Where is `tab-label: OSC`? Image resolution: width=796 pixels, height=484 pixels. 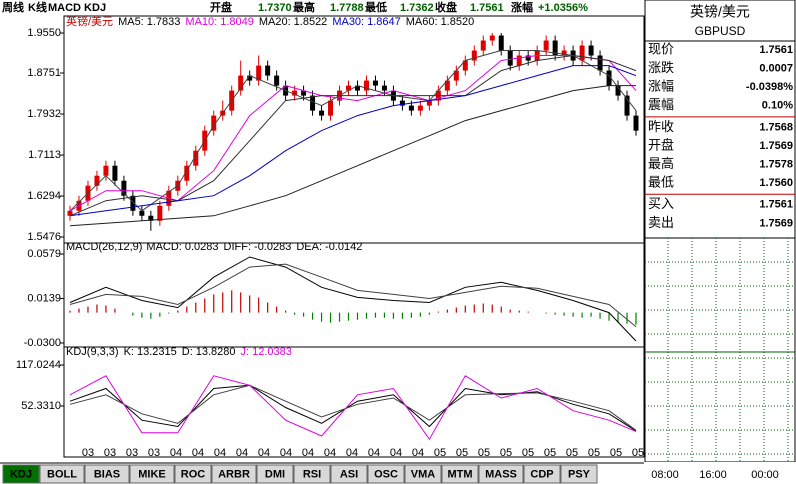 tab-label: OSC is located at coordinates (386, 474).